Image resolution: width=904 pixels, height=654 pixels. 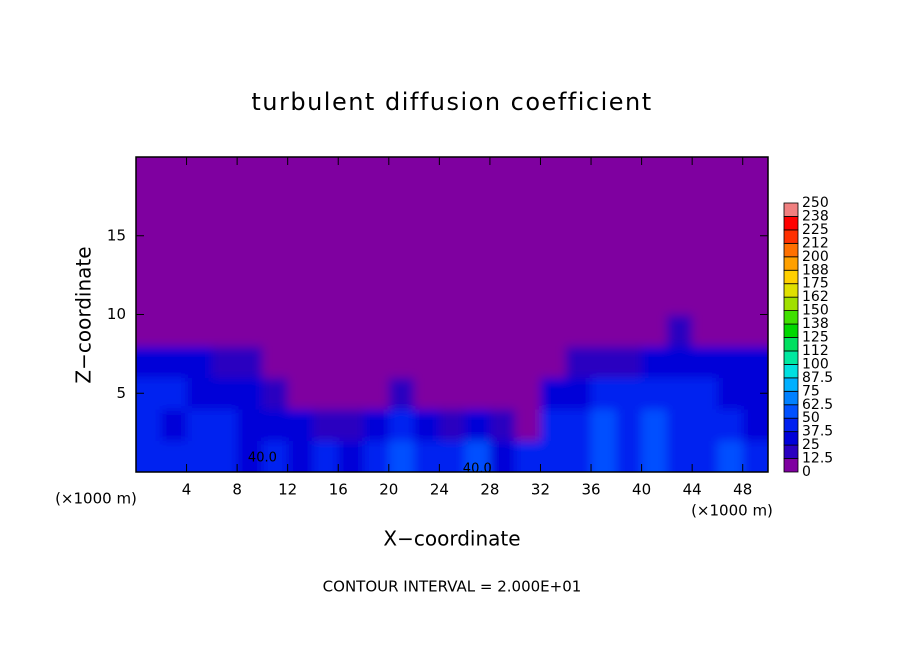 I want to click on x-tick-label: 8, so click(x=237, y=490).